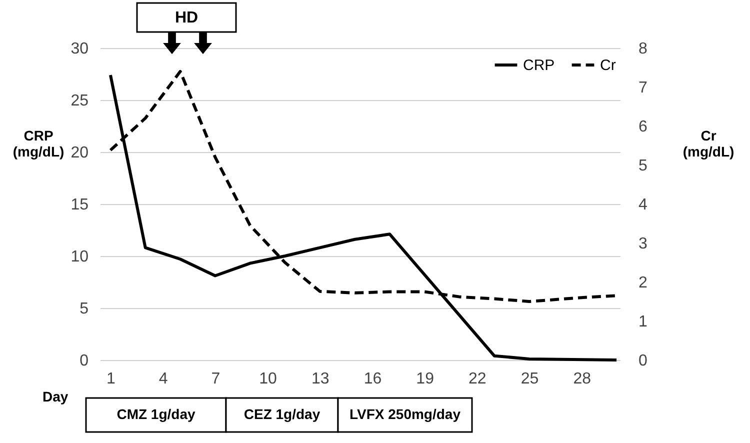 The image size is (750, 443). I want to click on y2-tick-label: 5, so click(643, 166).